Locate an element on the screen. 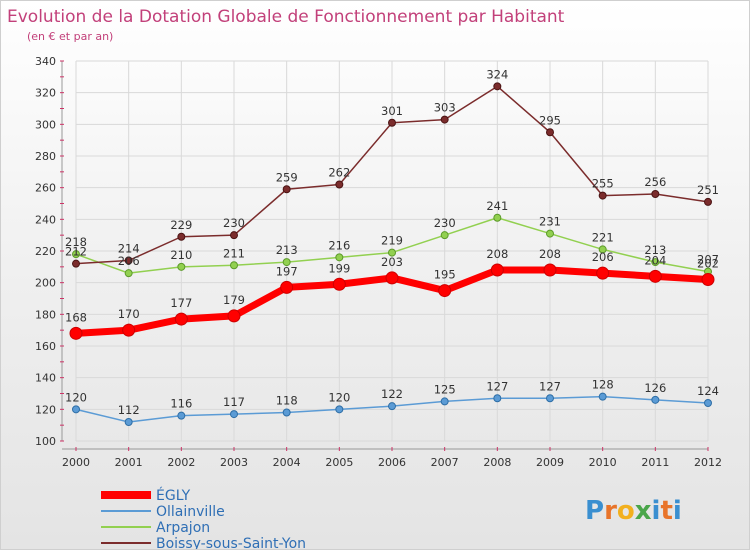 Image resolution: width=750 pixels, height=550 pixels. x-tick-label: 2001 is located at coordinates (129, 462).